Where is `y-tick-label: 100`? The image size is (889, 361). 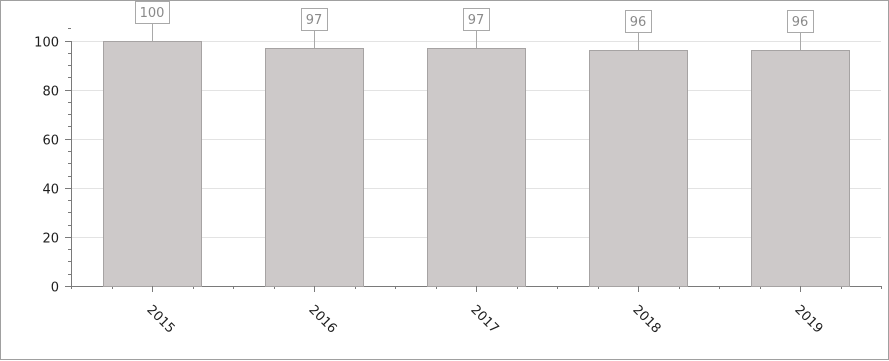 y-tick-label: 100 is located at coordinates (46, 43).